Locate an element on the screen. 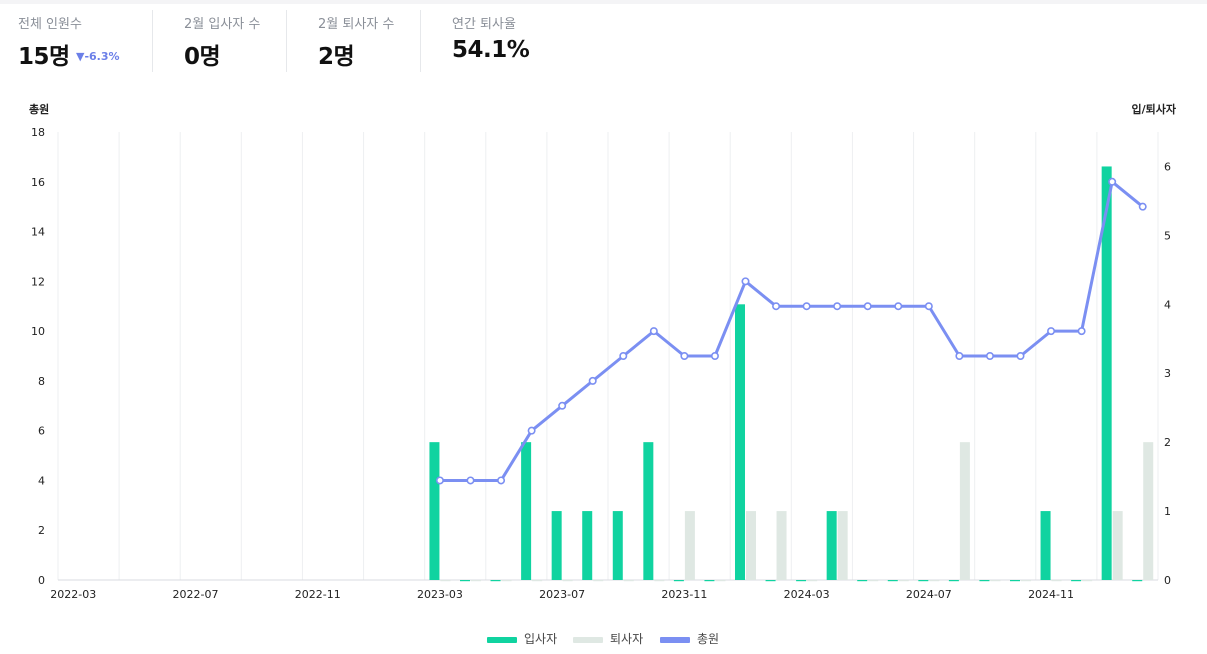 The height and width of the screenshot is (654, 1207). y-right-tick-label: 1 is located at coordinates (1167, 511).